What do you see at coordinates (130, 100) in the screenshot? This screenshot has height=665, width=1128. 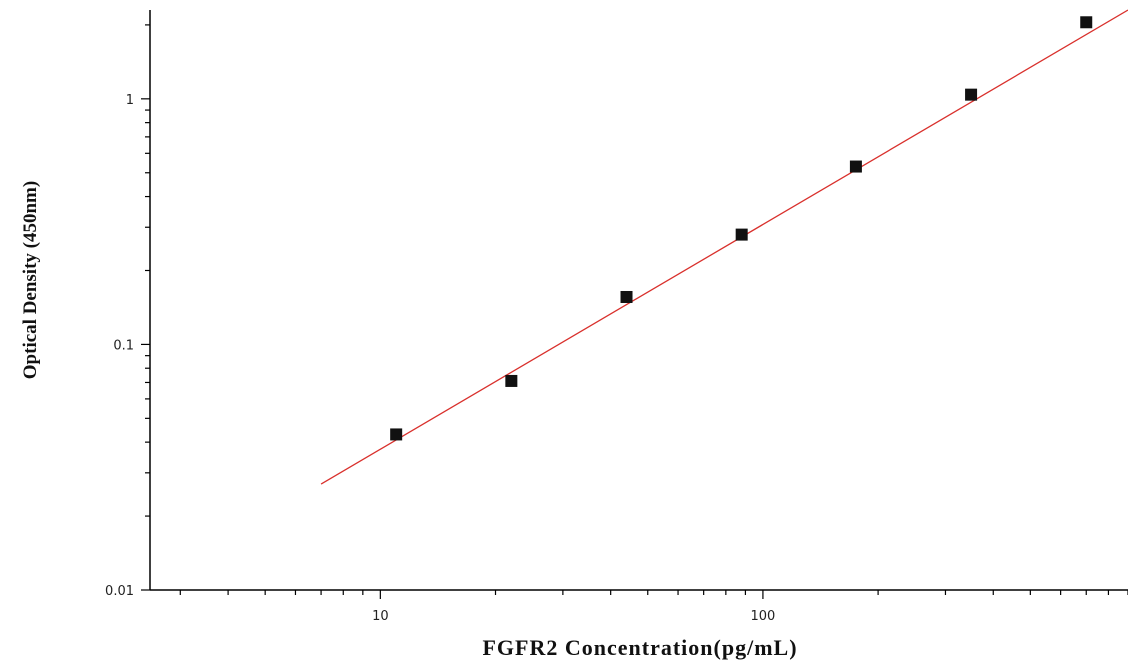 I see `y-tick-label: 1` at bounding box center [130, 100].